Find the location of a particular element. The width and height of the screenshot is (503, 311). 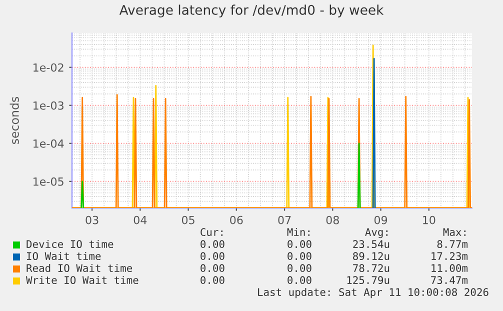

x-tick-label: 05 is located at coordinates (188, 220).